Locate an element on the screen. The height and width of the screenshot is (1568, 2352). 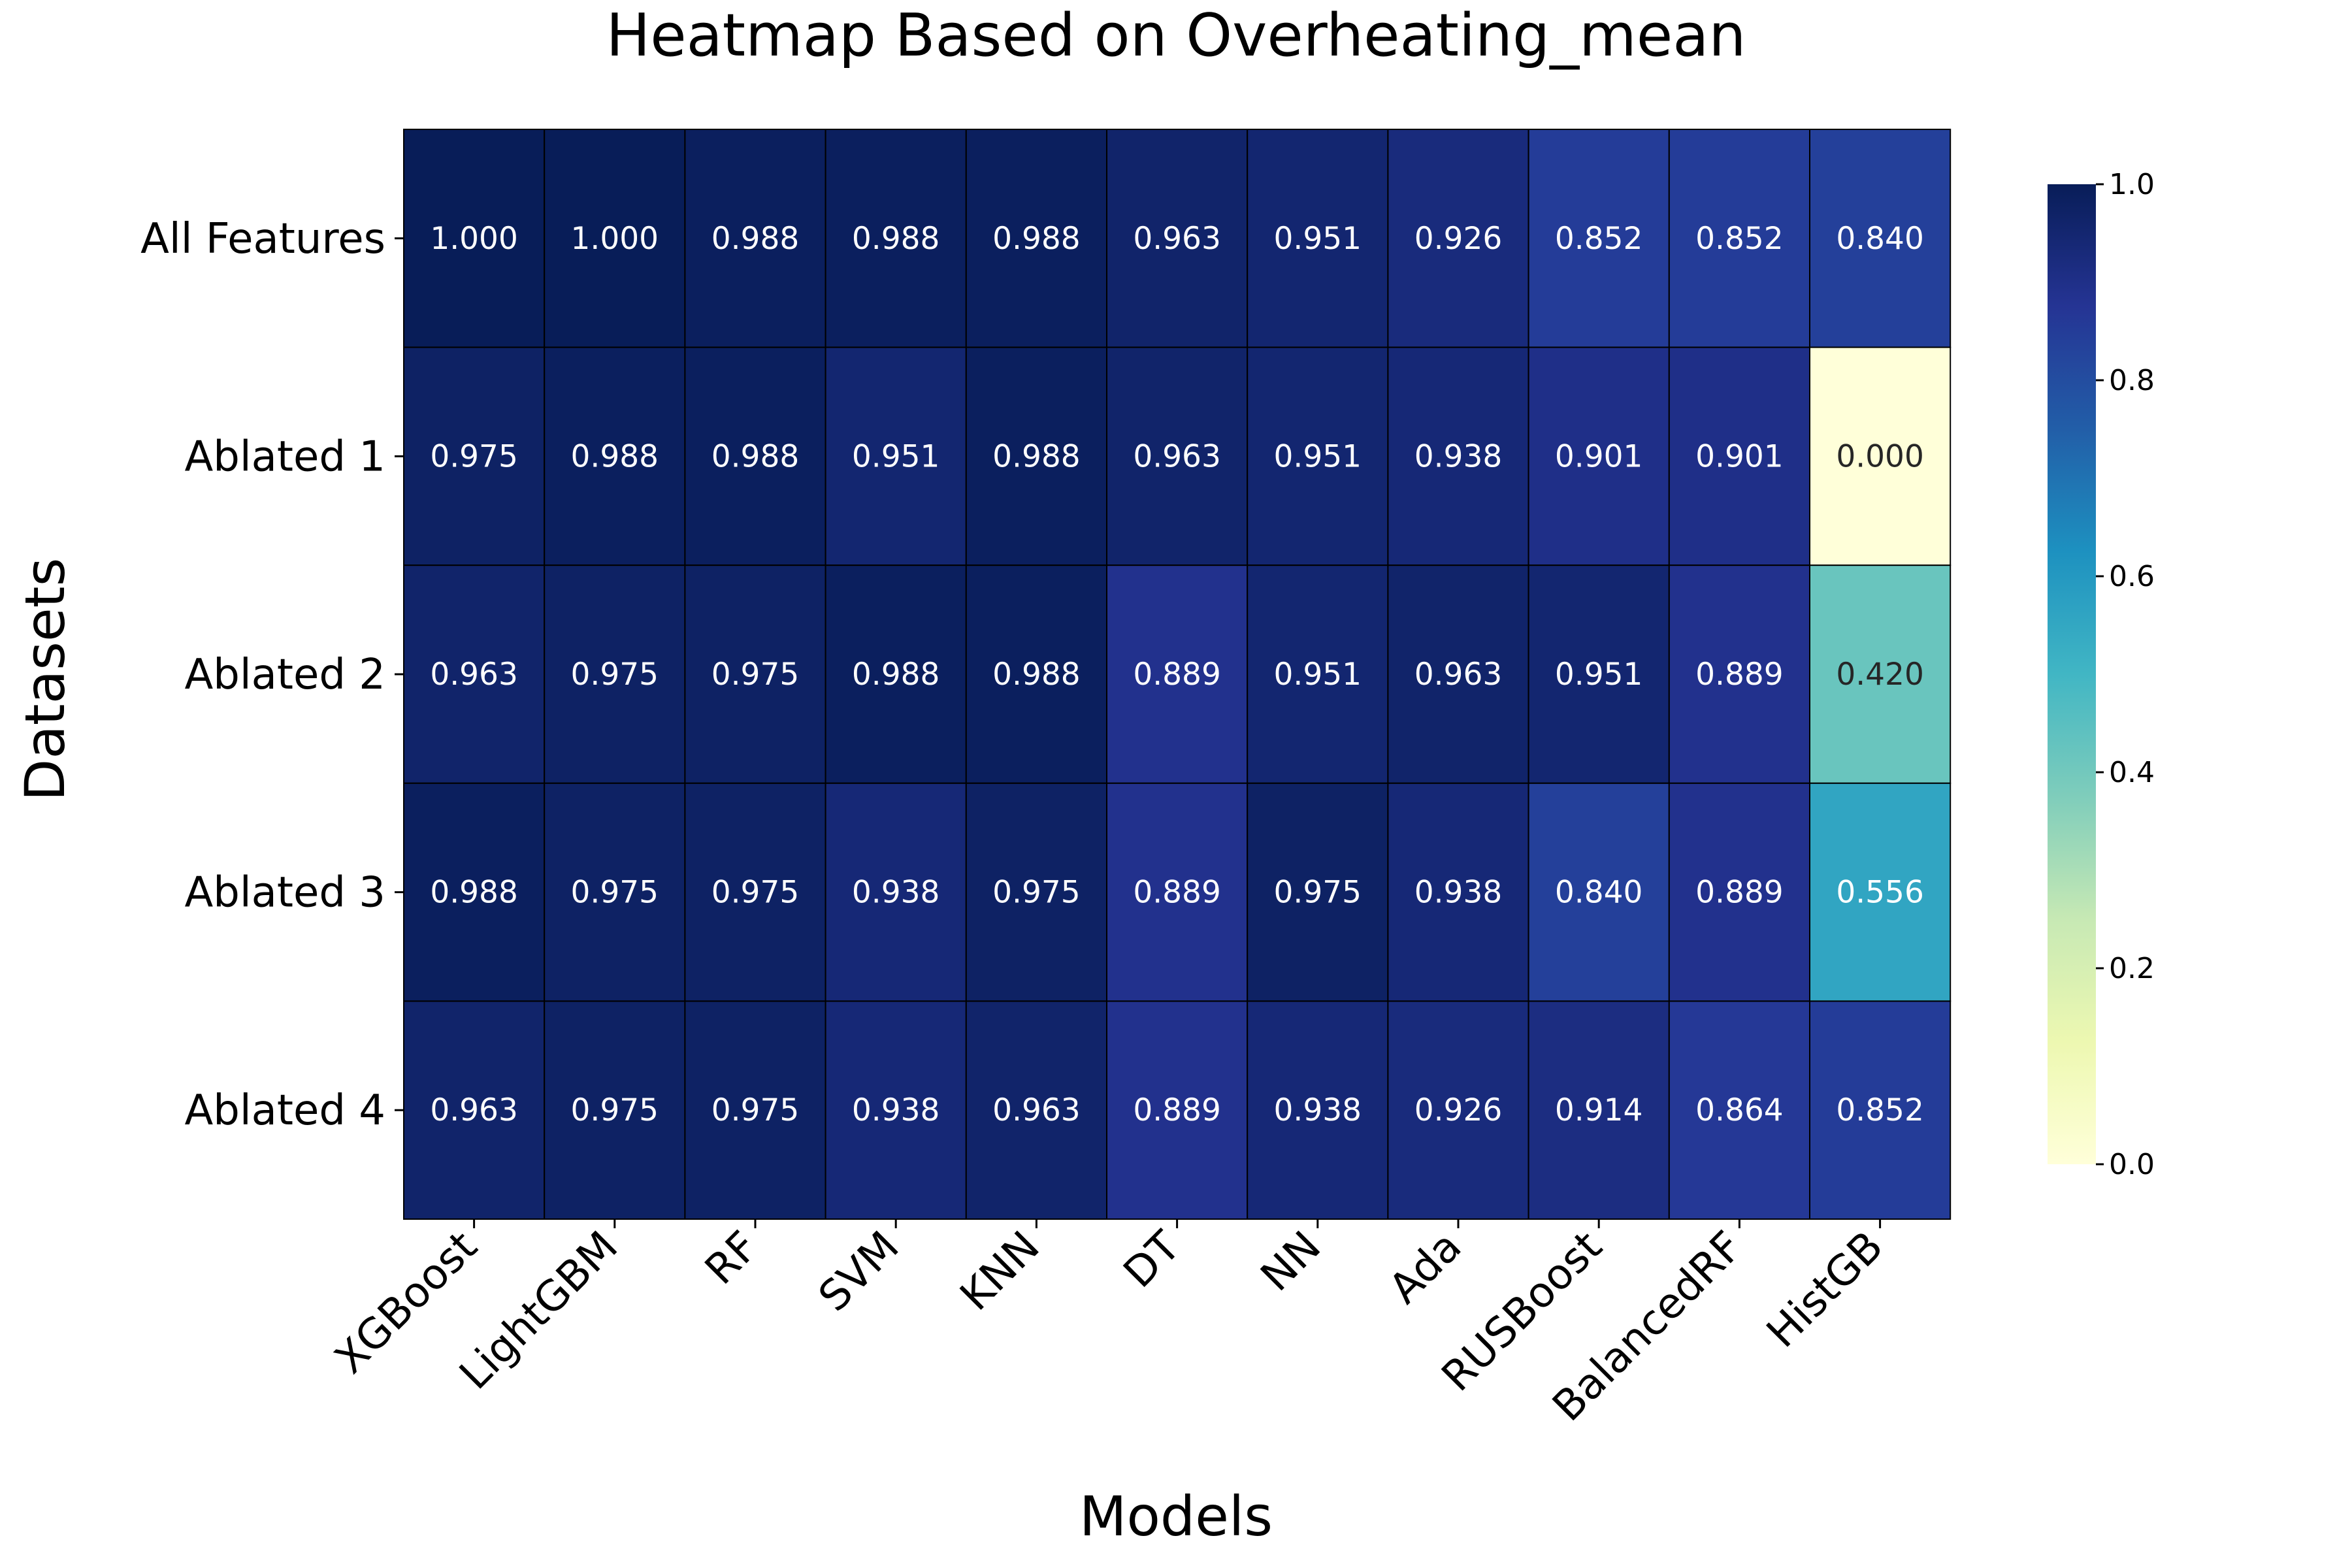
column-tick-label: SVM is located at coordinates (858, 1271).